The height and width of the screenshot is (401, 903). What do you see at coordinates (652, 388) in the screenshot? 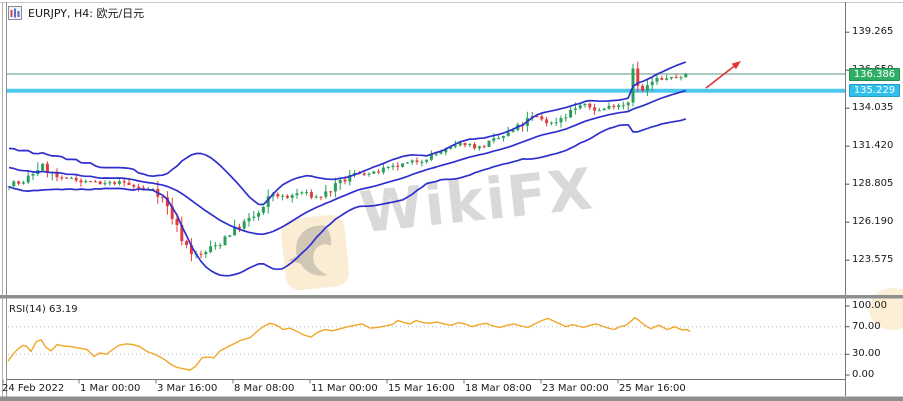
I see `date-tick-label: 25 Mar 16:00` at bounding box center [652, 388].